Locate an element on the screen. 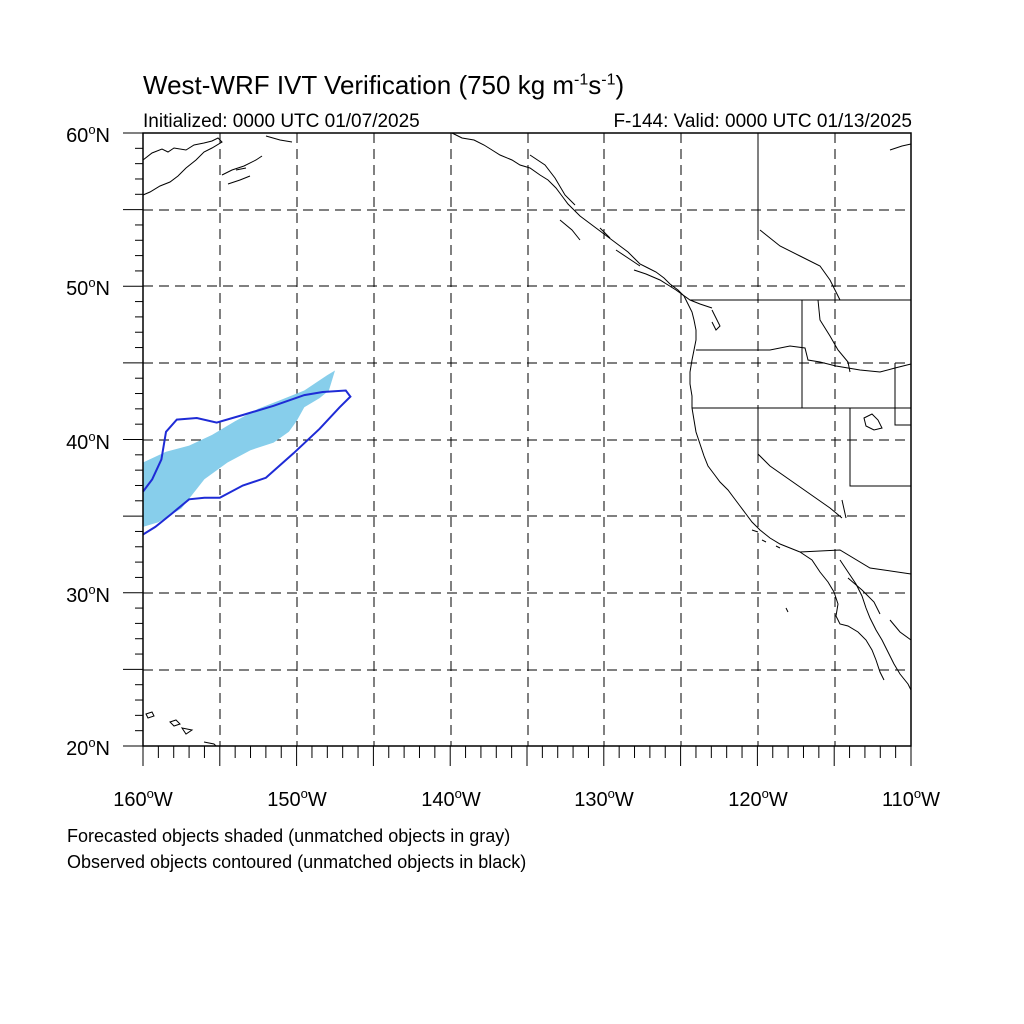  lon-label-120: 120oW is located at coordinates (758, 798).